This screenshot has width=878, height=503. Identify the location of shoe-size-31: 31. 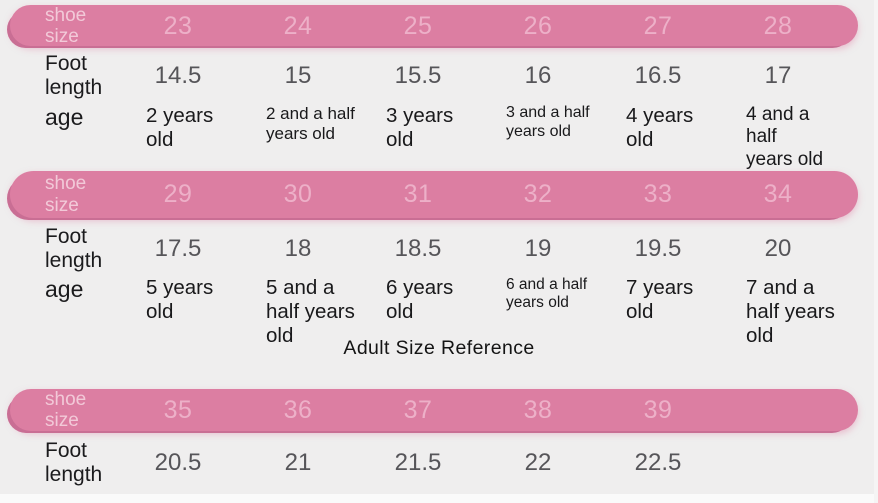
(418, 194).